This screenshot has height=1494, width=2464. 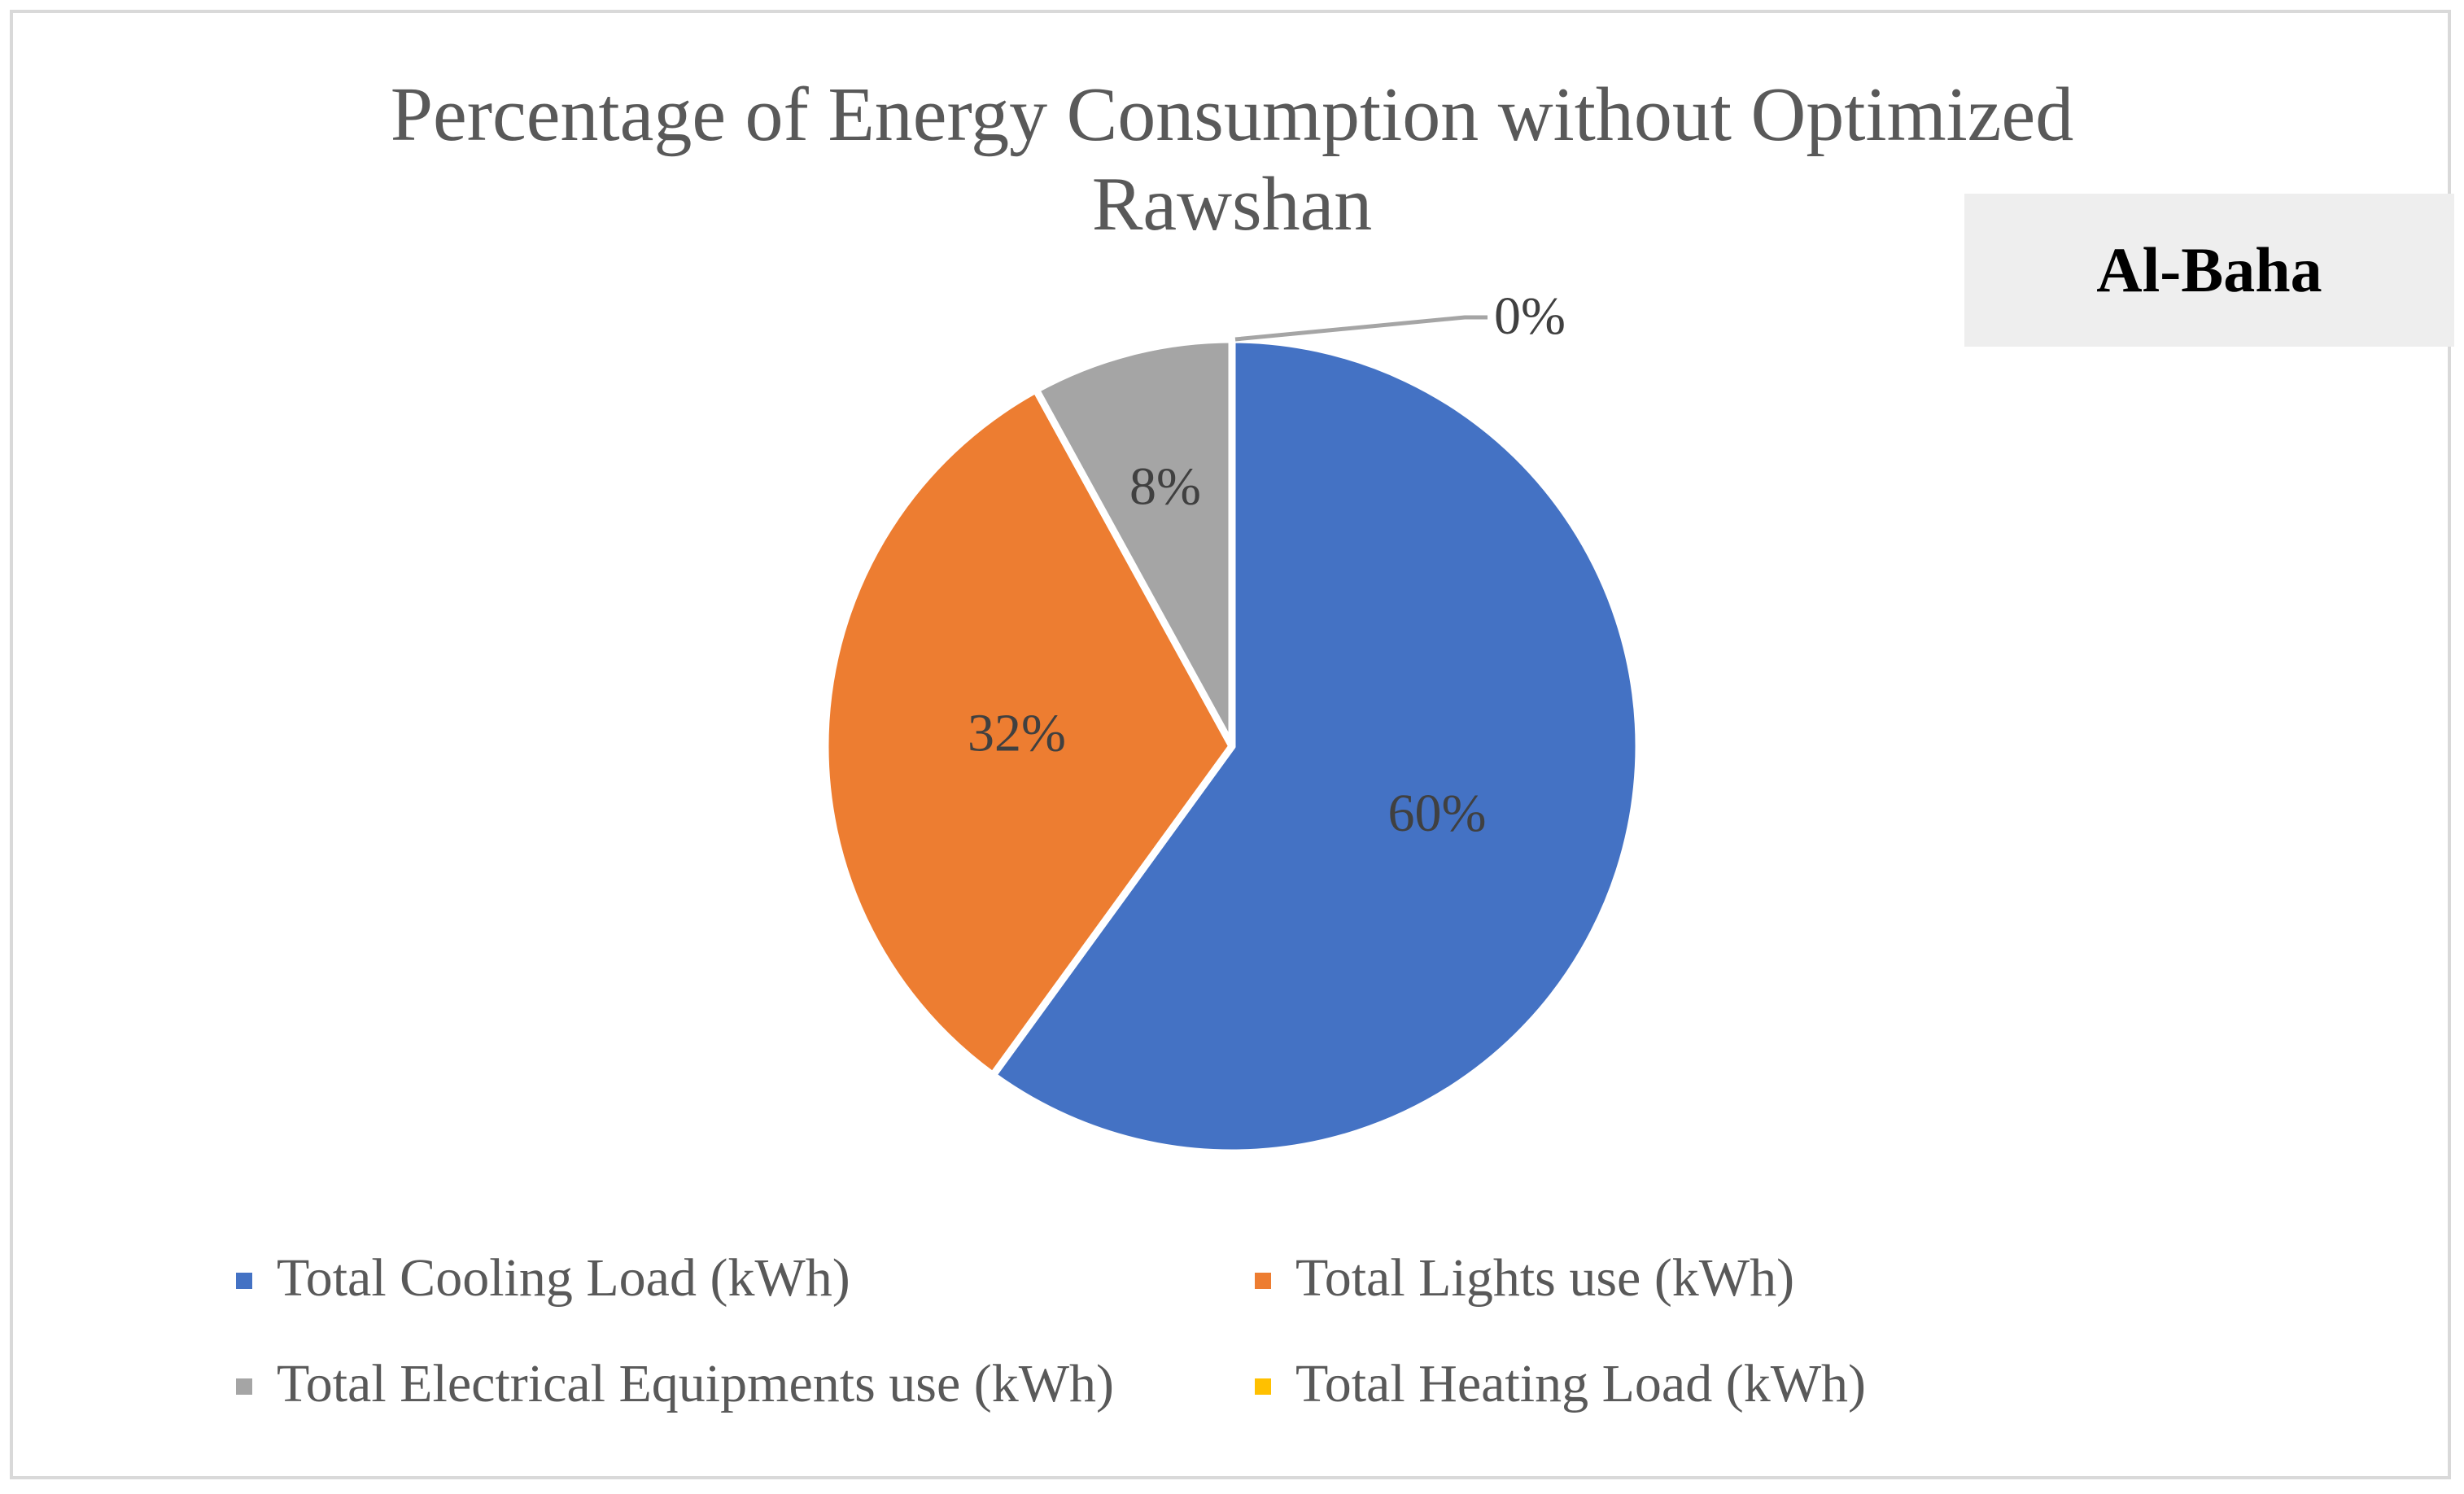 I want to click on data-label-total-electrical-equipments-use: 8%, so click(x=1165, y=486).